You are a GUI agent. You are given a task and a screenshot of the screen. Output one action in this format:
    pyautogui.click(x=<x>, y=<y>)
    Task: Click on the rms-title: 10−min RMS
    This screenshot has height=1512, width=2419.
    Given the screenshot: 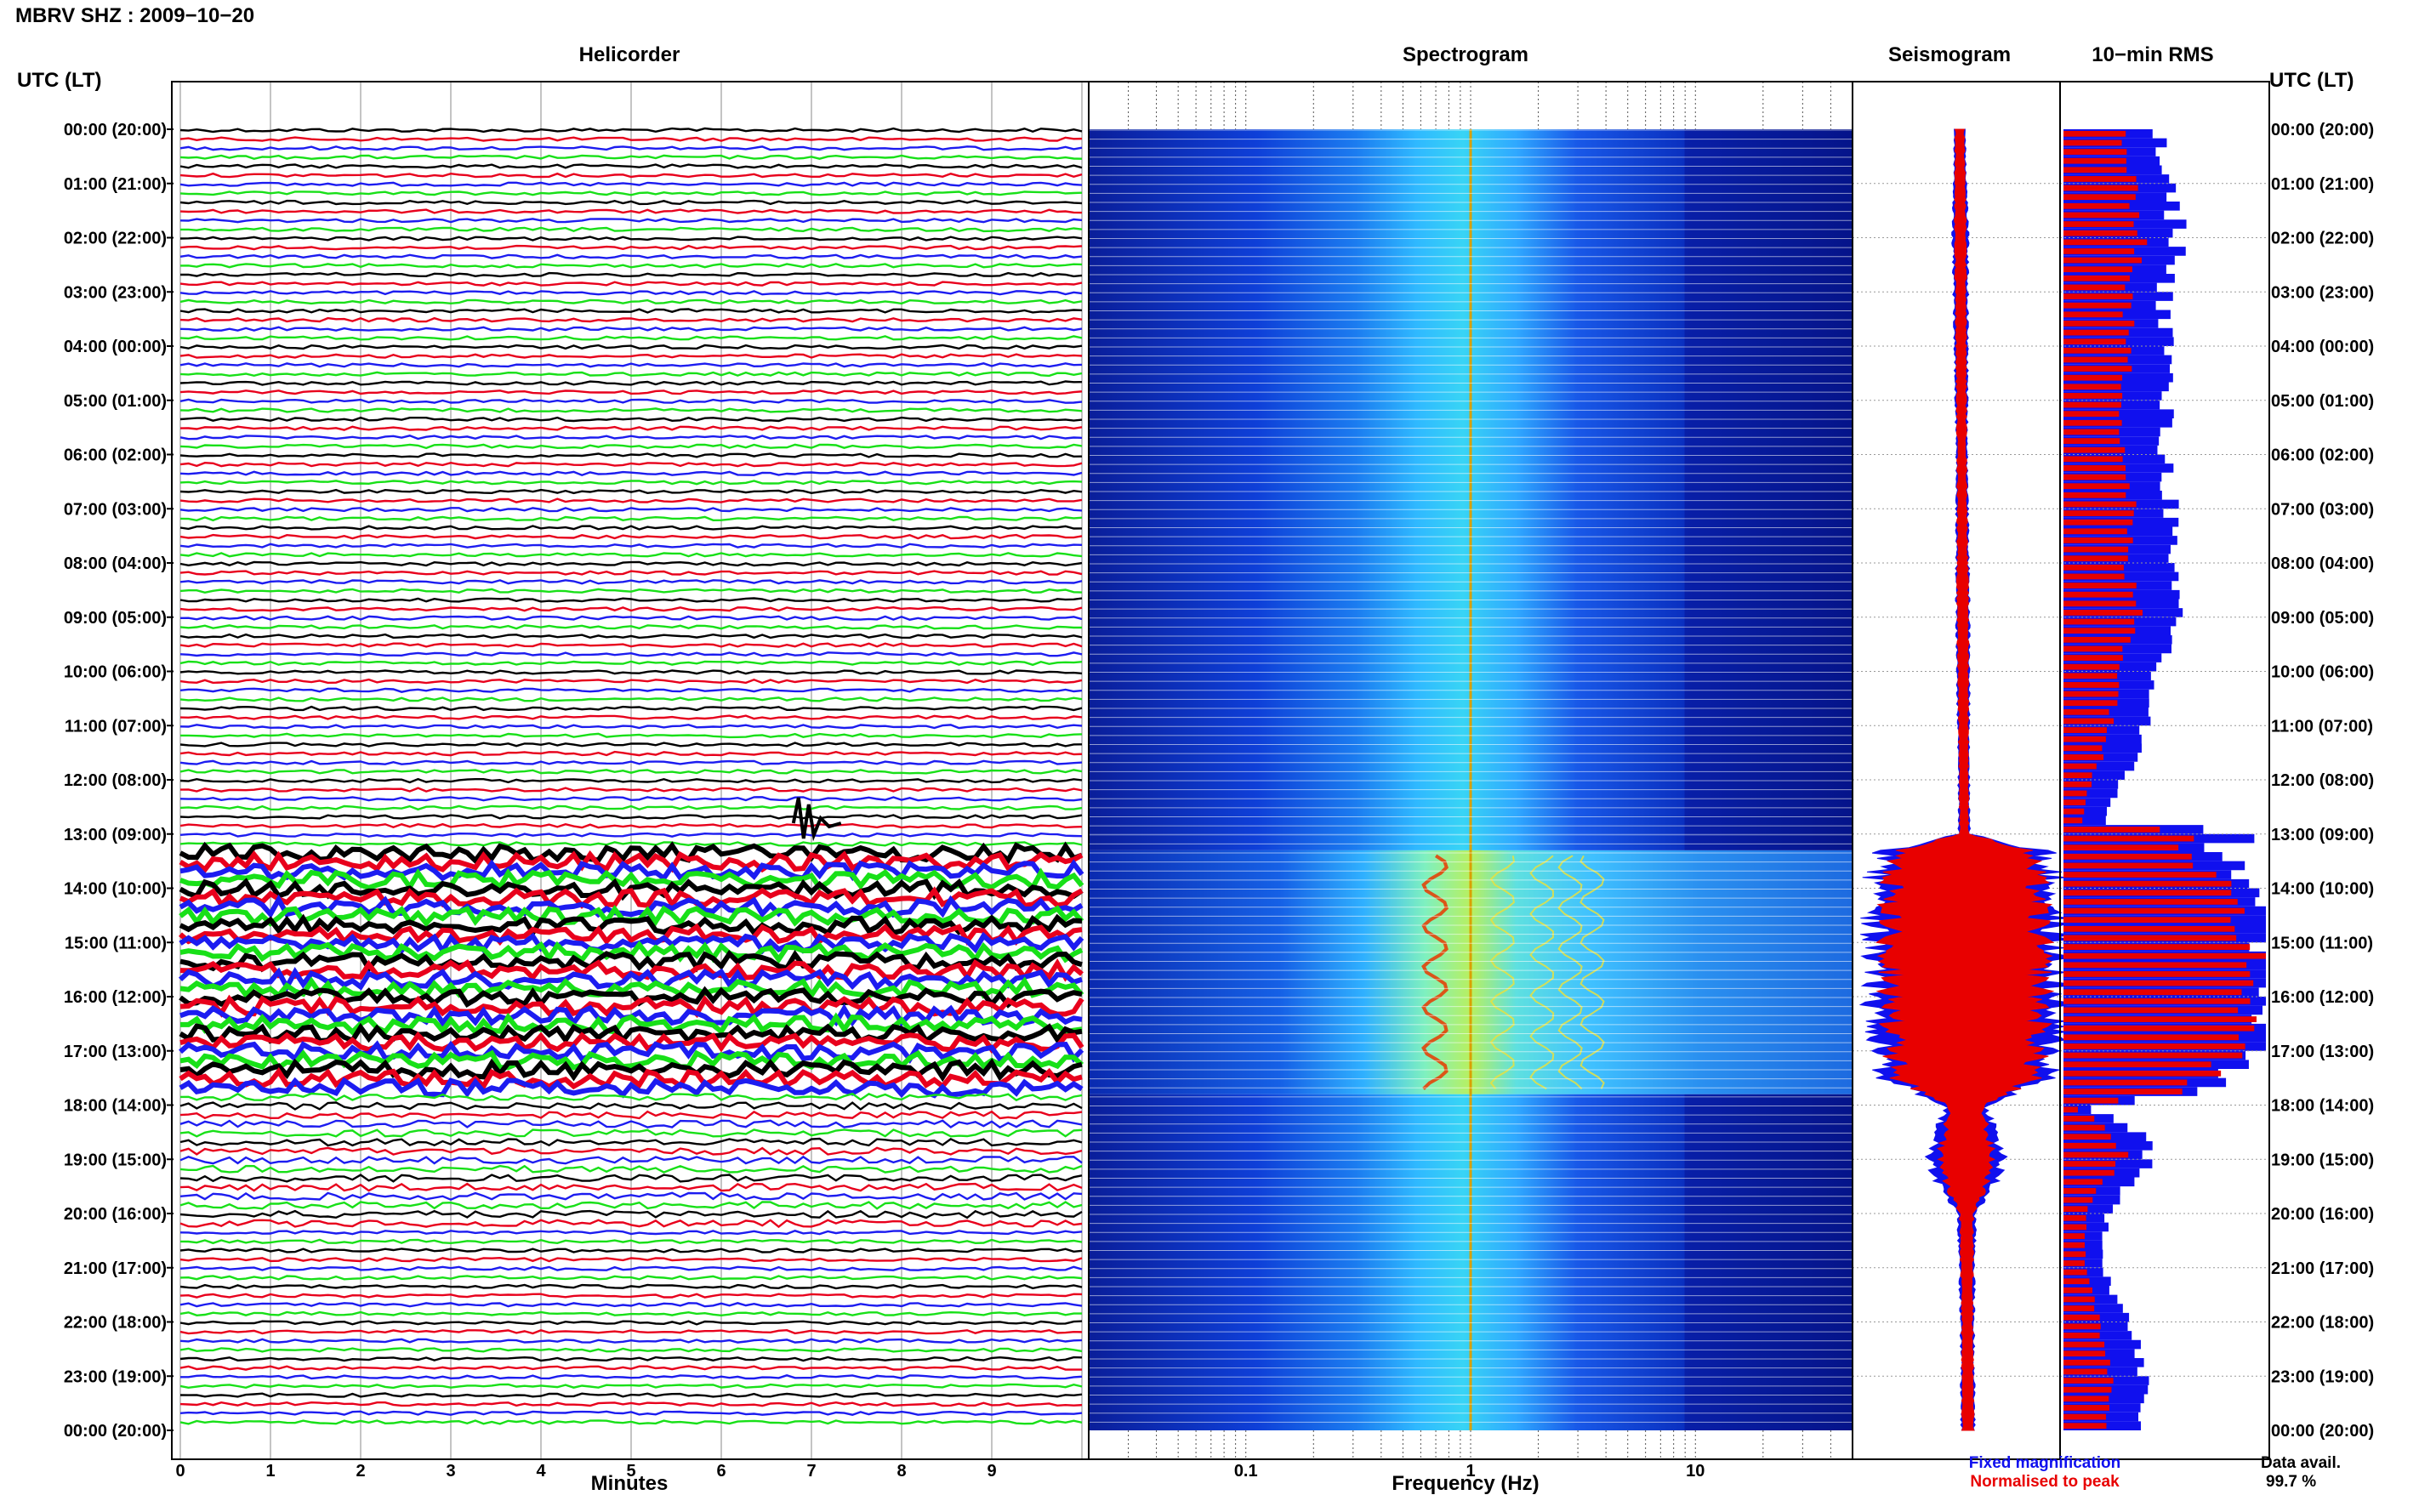 What is the action you would take?
    pyautogui.click(x=2152, y=54)
    